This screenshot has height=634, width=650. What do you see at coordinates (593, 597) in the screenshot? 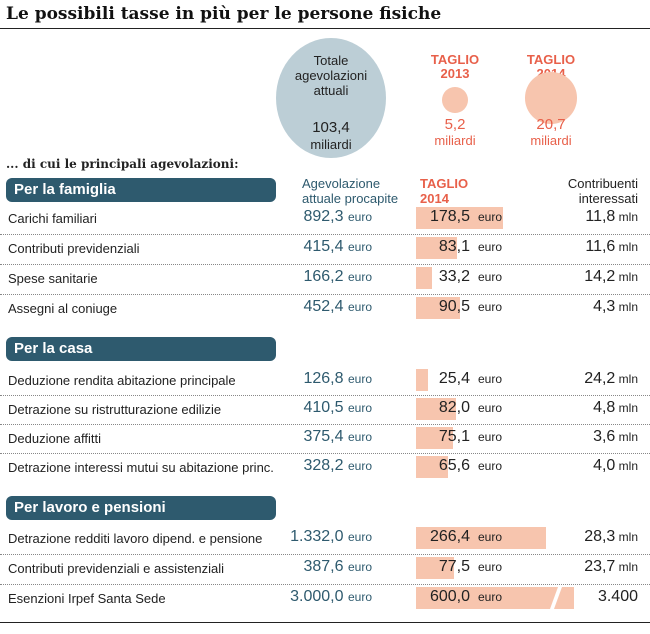
I see `contribuenti-value: 3.400` at bounding box center [593, 597].